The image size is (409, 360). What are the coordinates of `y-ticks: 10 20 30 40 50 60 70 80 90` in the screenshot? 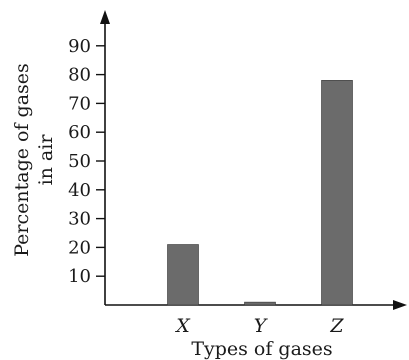 It's located at (86, 161).